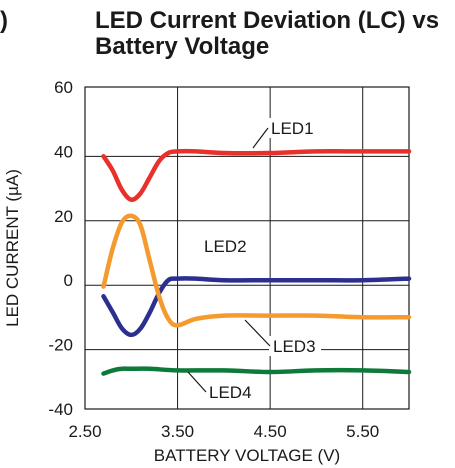 This screenshot has width=455, height=468. I want to click on annotation-led4: LED4, so click(230, 392).